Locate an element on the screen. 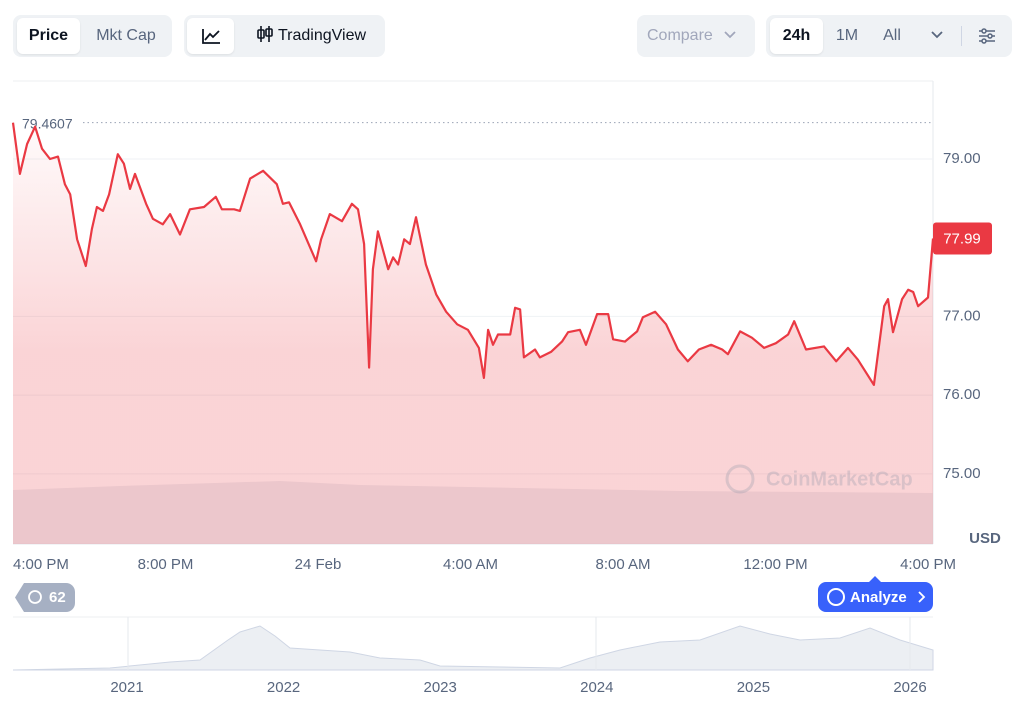 The image size is (1024, 713). settings-icon is located at coordinates (987, 36).